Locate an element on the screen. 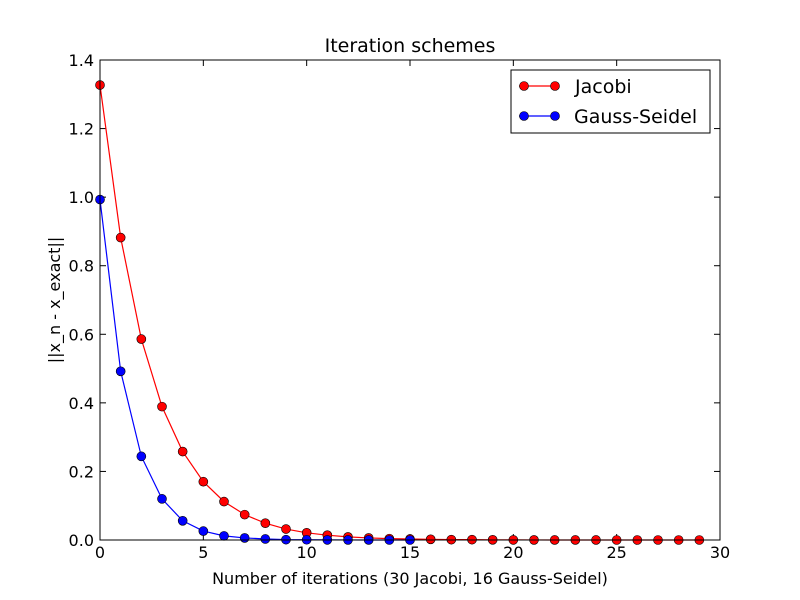 The image size is (800, 600). legend-jacobi-label: Jacobi is located at coordinates (603, 87).